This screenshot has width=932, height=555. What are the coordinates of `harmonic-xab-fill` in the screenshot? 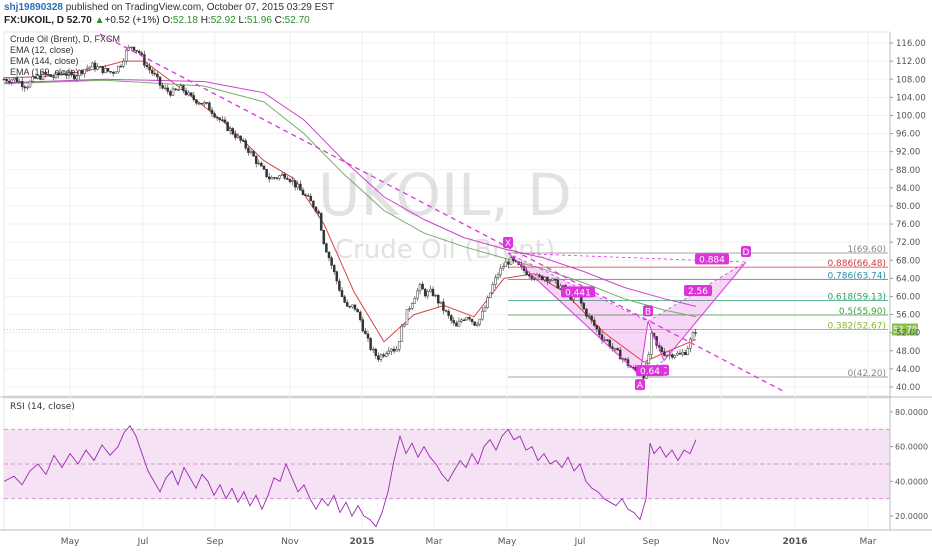 It's located at (578, 314).